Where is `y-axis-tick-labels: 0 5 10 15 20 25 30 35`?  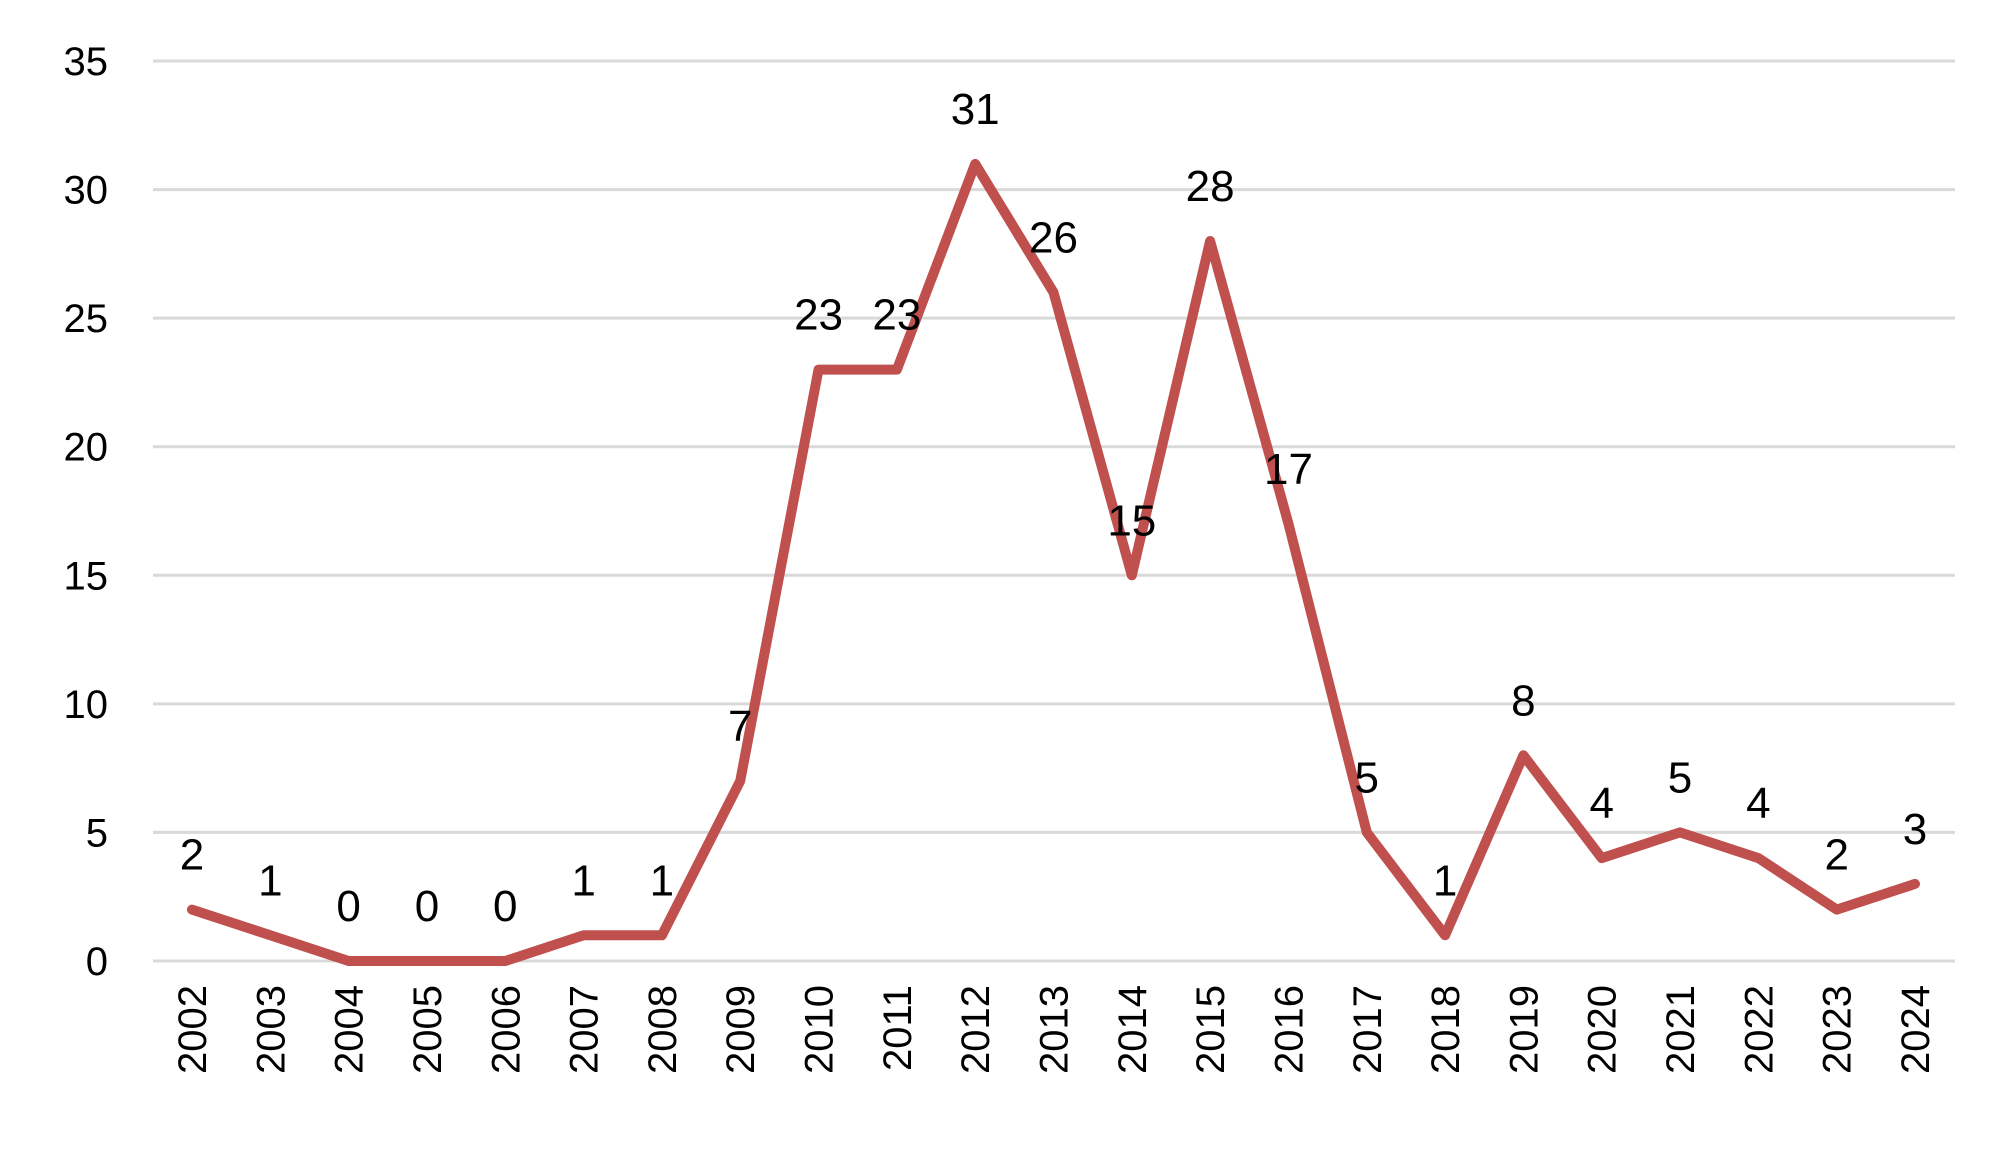 y-axis-tick-labels: 0 5 10 15 20 25 30 35 is located at coordinates (86, 512).